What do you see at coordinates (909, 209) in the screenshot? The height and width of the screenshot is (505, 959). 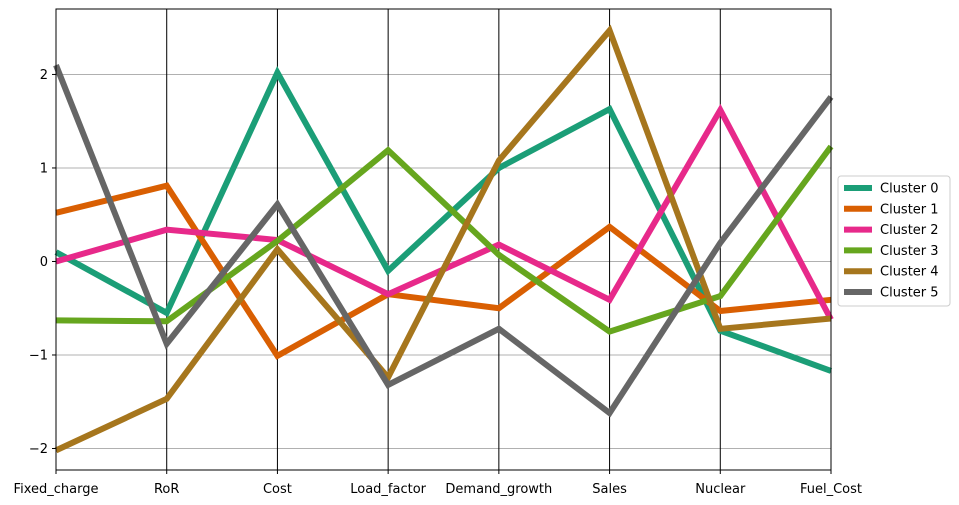 I see `legend-label-cluster-1: Cluster 1` at bounding box center [909, 209].